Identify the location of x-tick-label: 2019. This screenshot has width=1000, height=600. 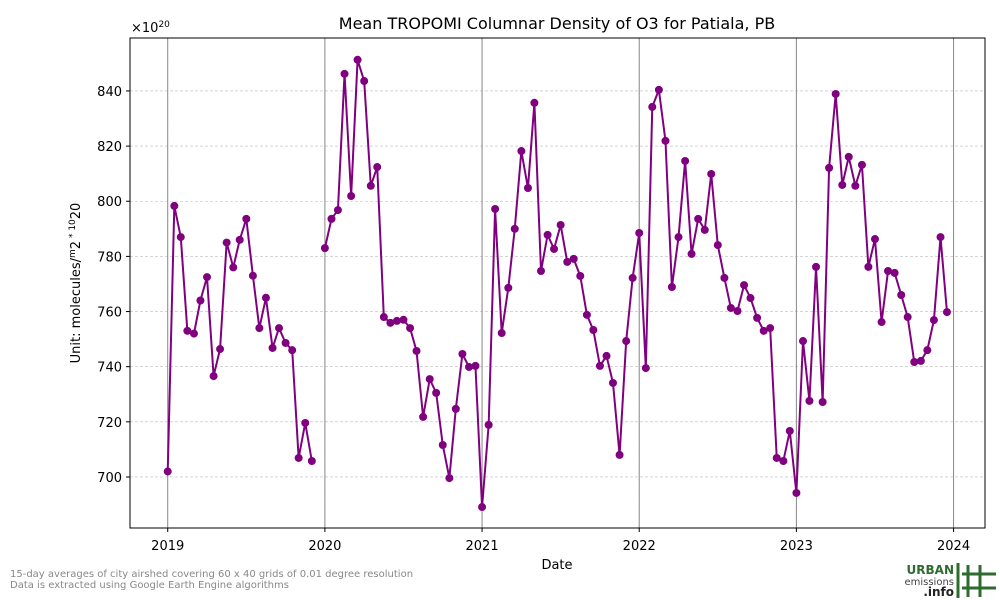
(167, 546).